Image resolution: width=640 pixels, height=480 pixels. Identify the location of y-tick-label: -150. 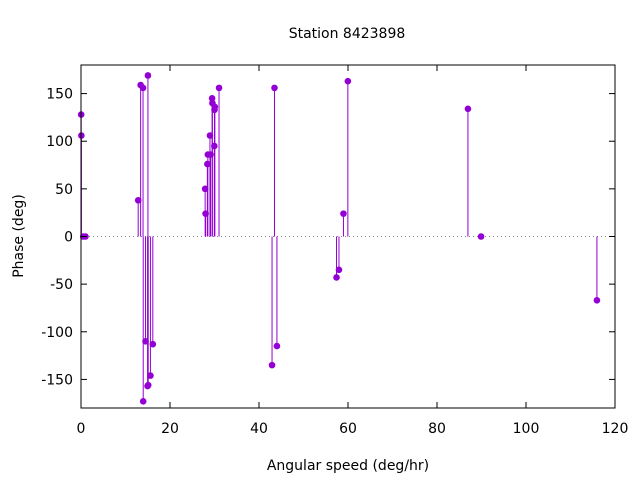
(57, 380).